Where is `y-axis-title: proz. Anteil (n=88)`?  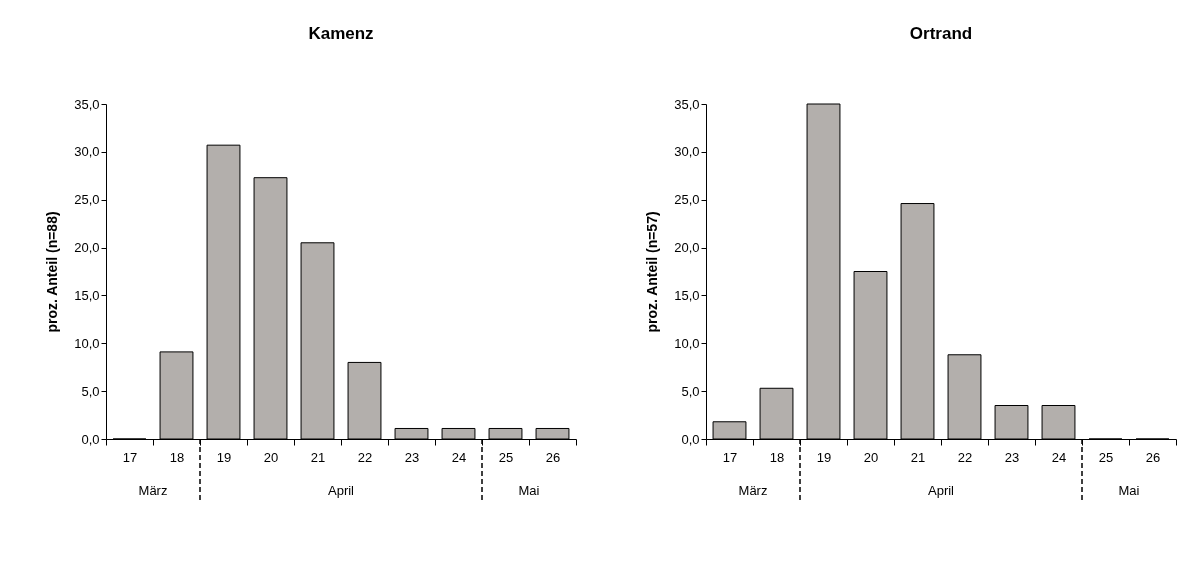 y-axis-title: proz. Anteil (n=88) is located at coordinates (52, 272).